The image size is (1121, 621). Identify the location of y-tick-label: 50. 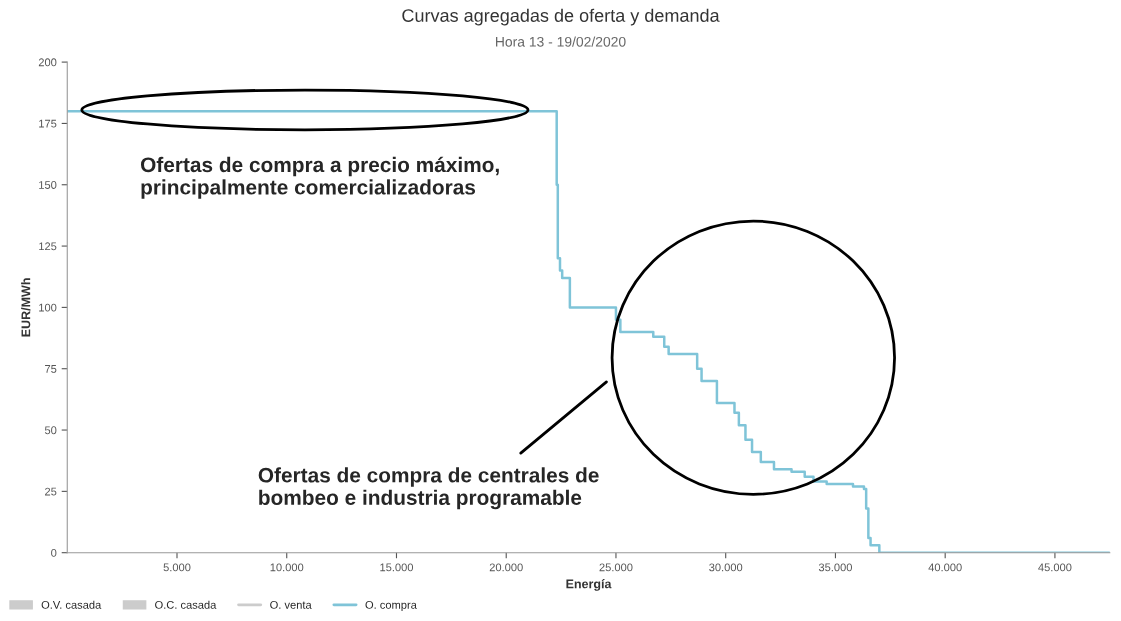
(50, 430).